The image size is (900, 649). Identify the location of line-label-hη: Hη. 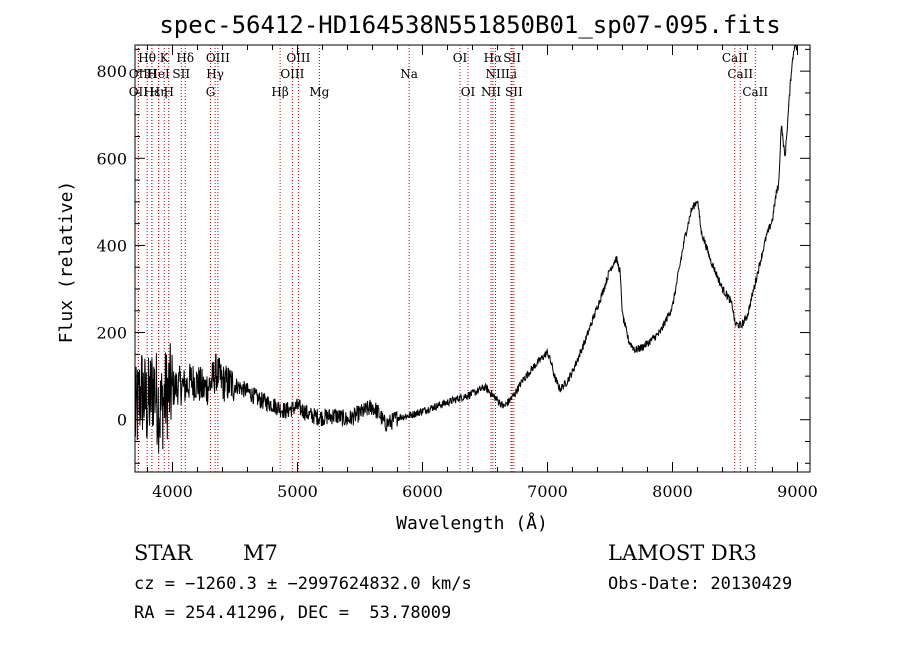
(159, 92).